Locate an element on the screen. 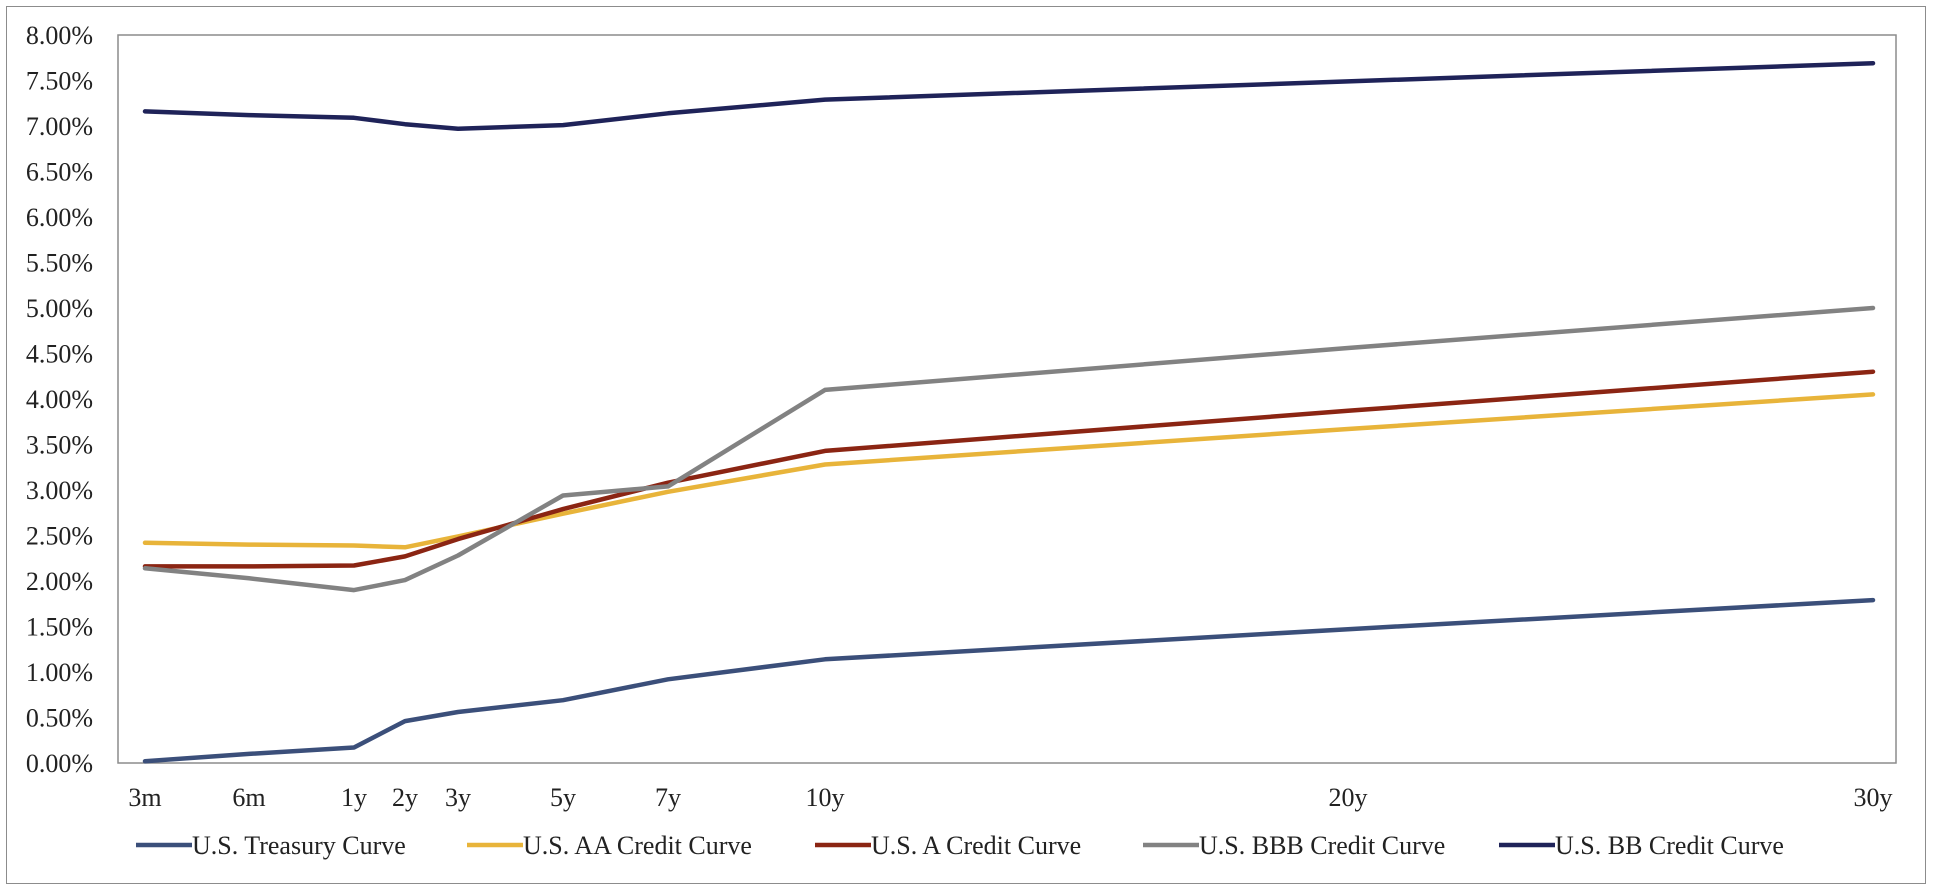 The height and width of the screenshot is (890, 1933). y-tick-label: 2.00% is located at coordinates (59, 581).